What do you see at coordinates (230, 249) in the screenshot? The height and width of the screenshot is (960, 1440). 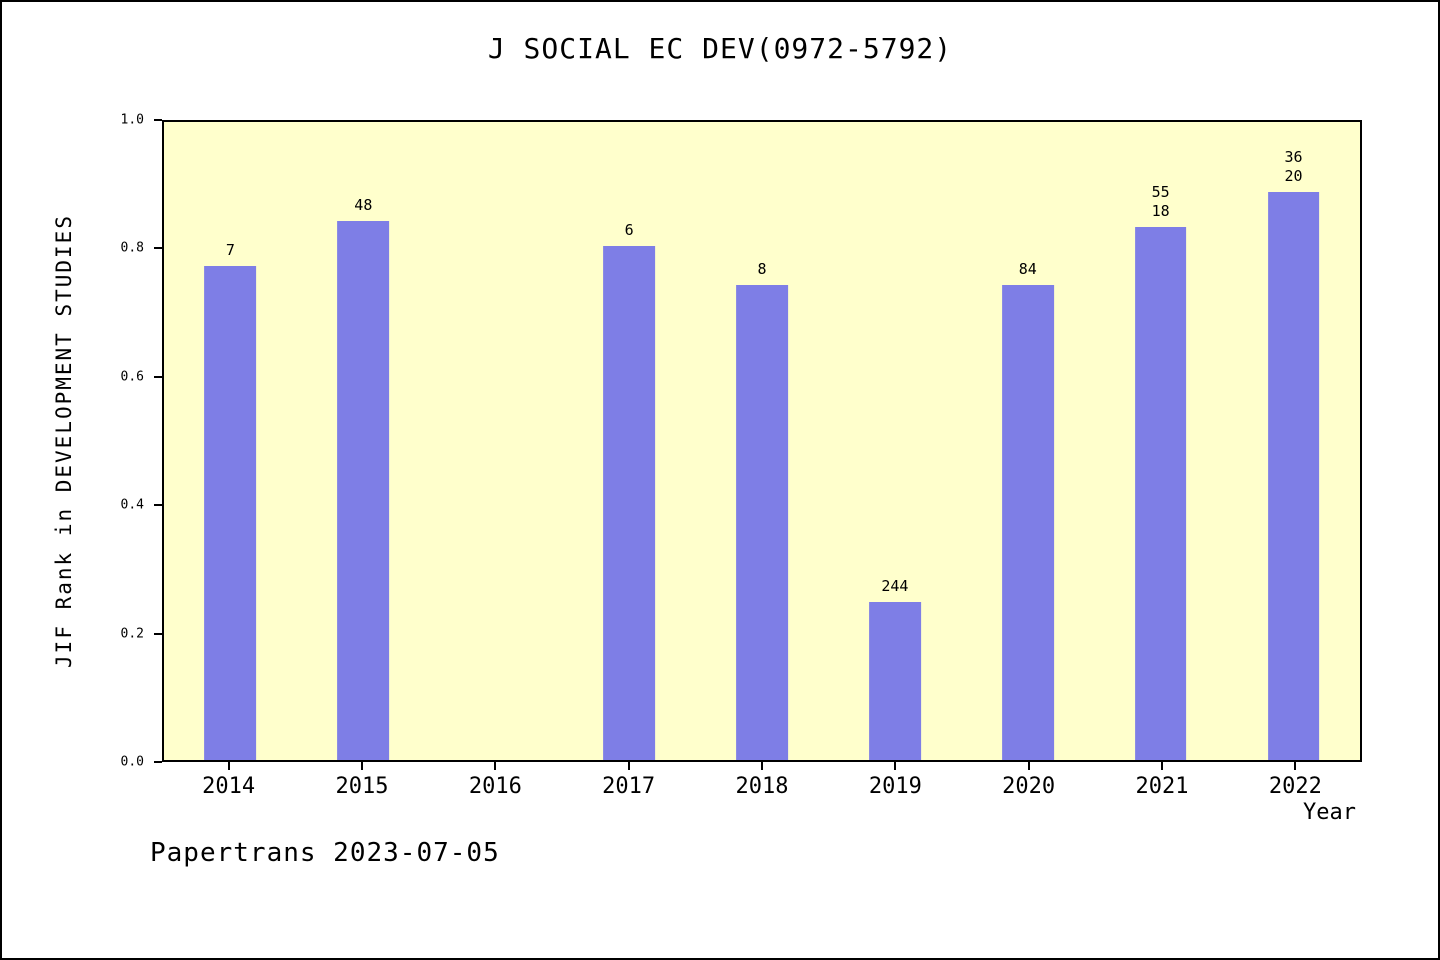 I see `bar-value-label-2014: 7` at bounding box center [230, 249].